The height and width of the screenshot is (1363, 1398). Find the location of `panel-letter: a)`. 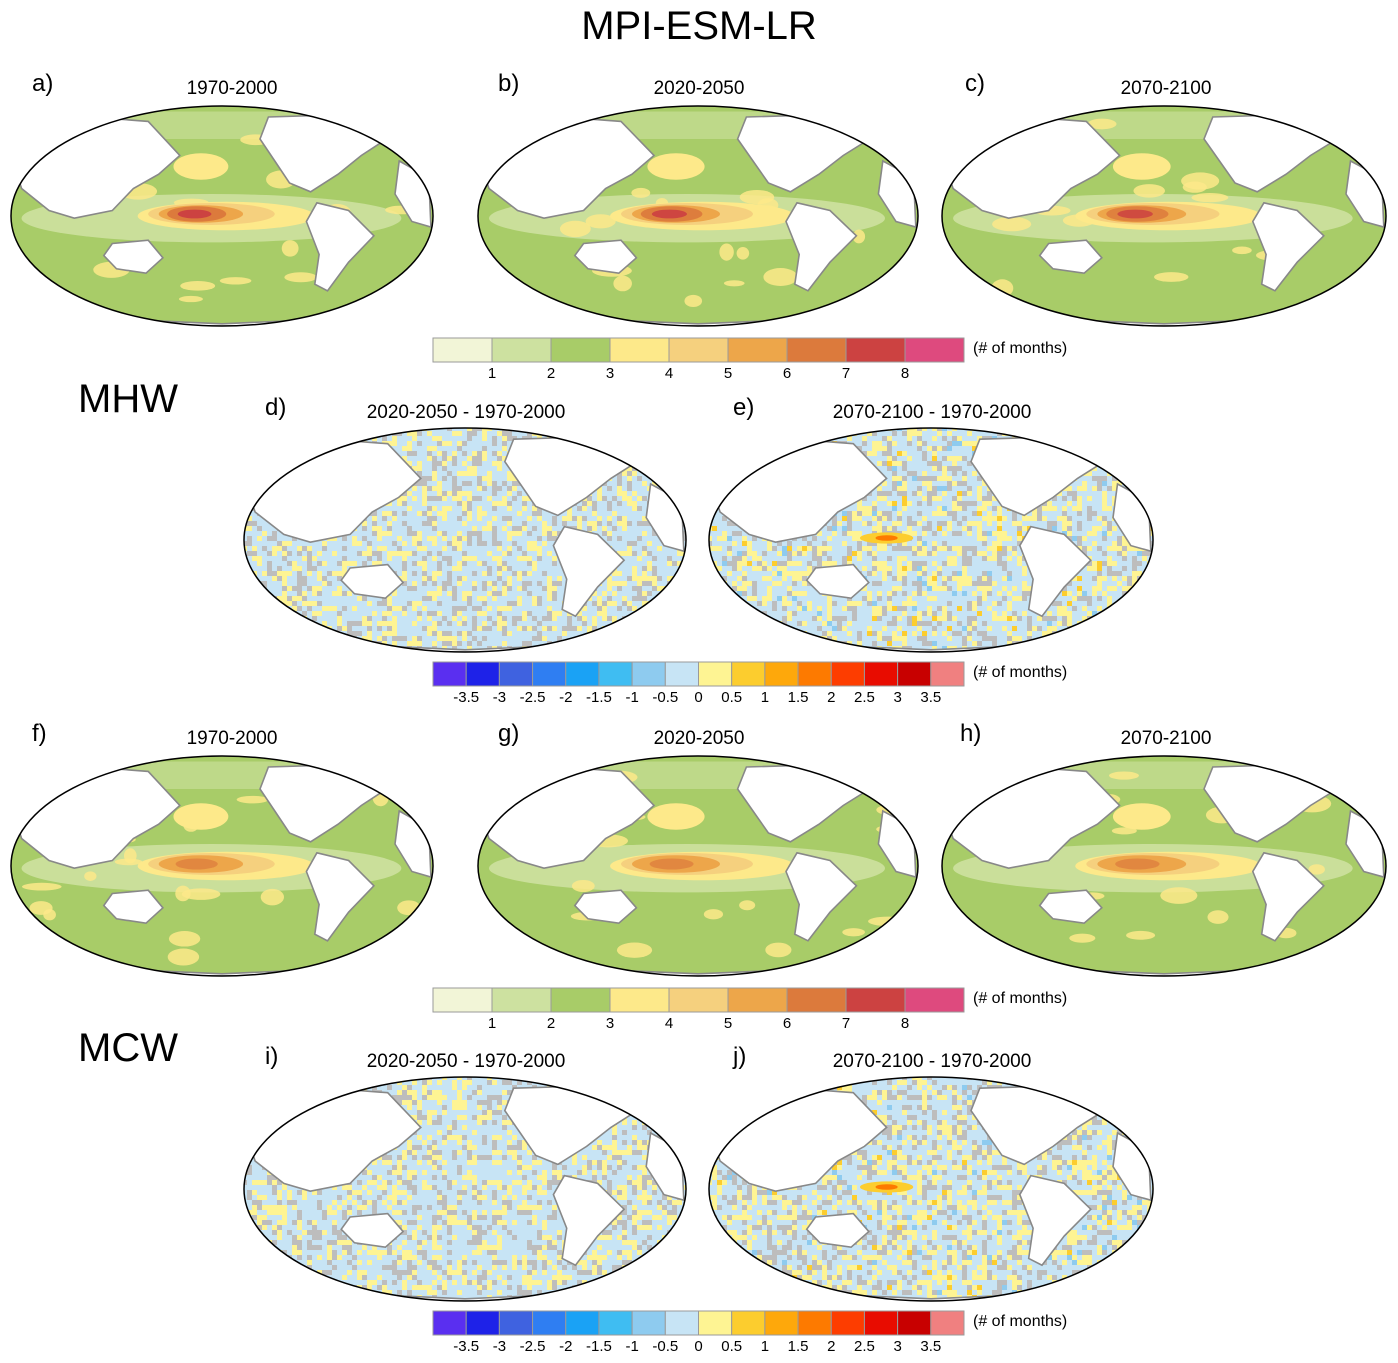

panel-letter: a) is located at coordinates (43, 83).